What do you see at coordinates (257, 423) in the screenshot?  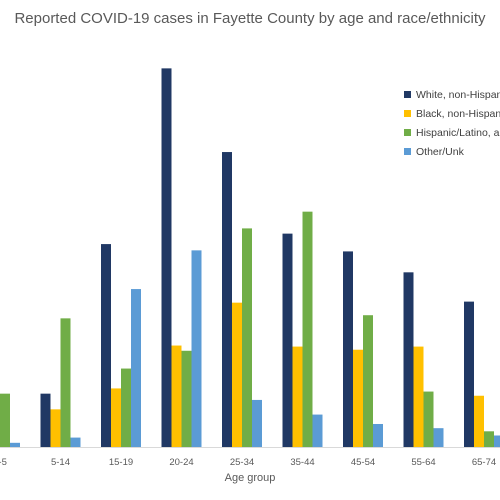 I see `bar-25-34-other` at bounding box center [257, 423].